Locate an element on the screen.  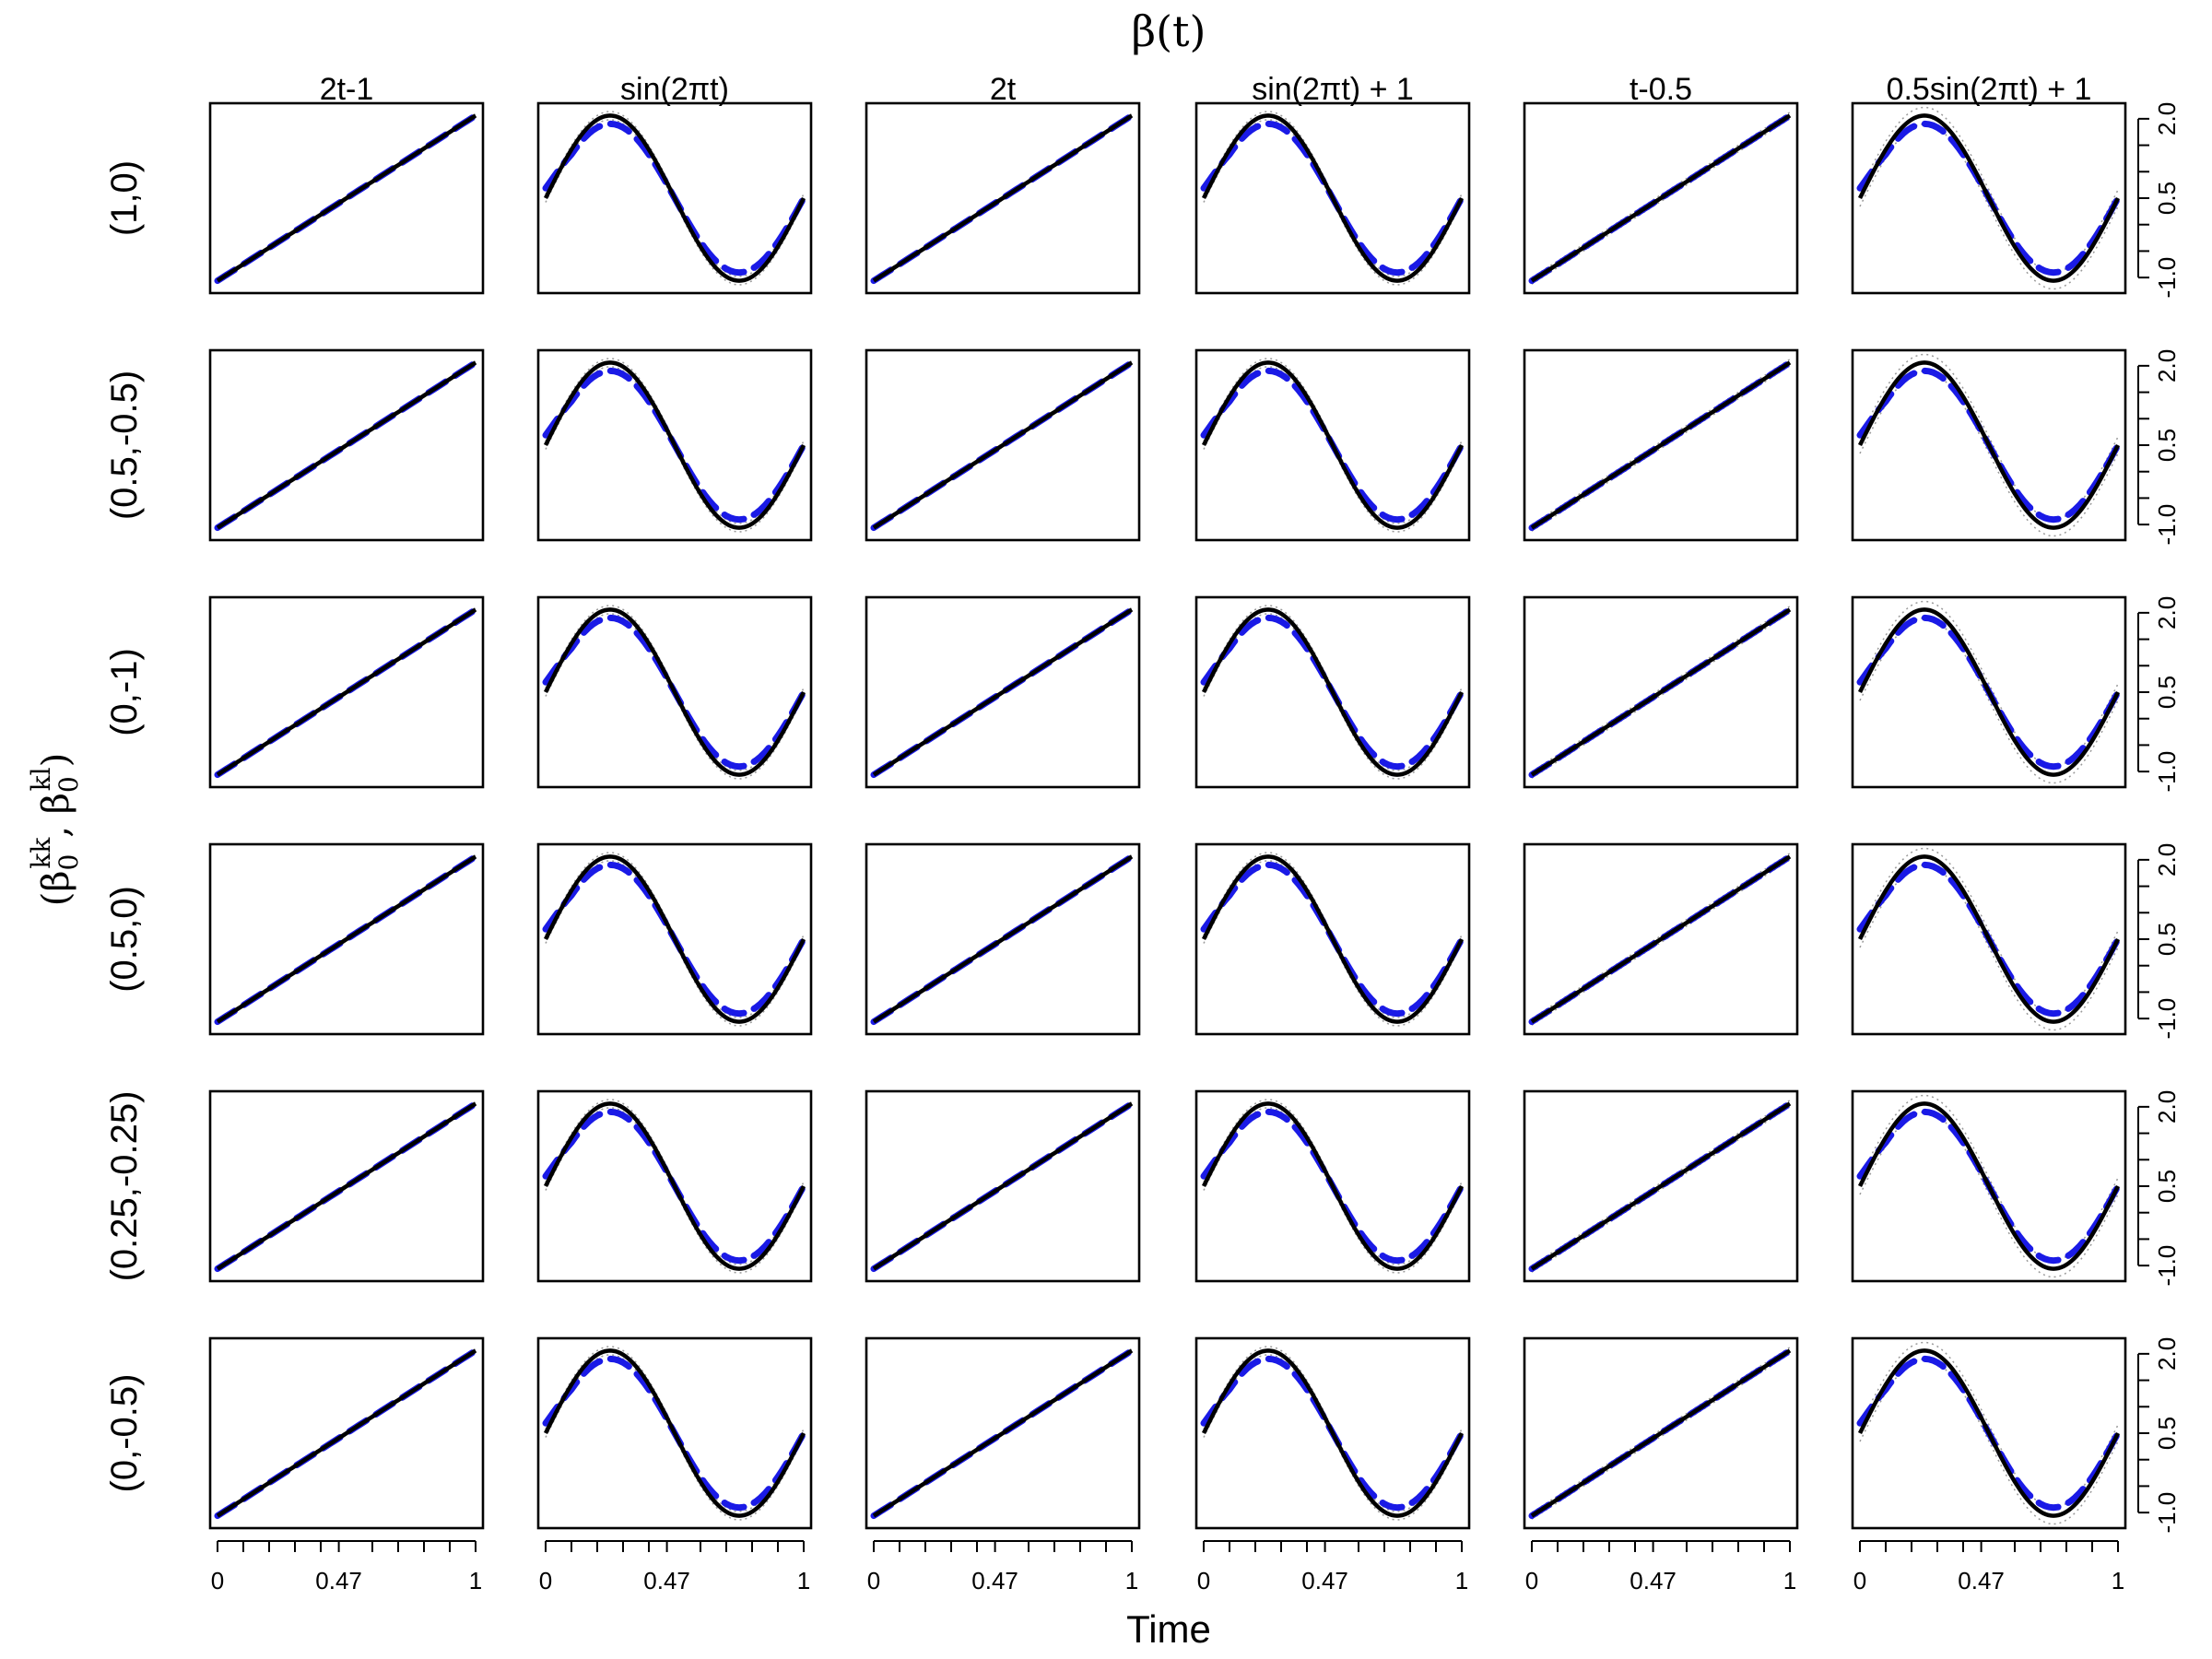
panel-r1-c4 is located at coordinates (1661, 445).